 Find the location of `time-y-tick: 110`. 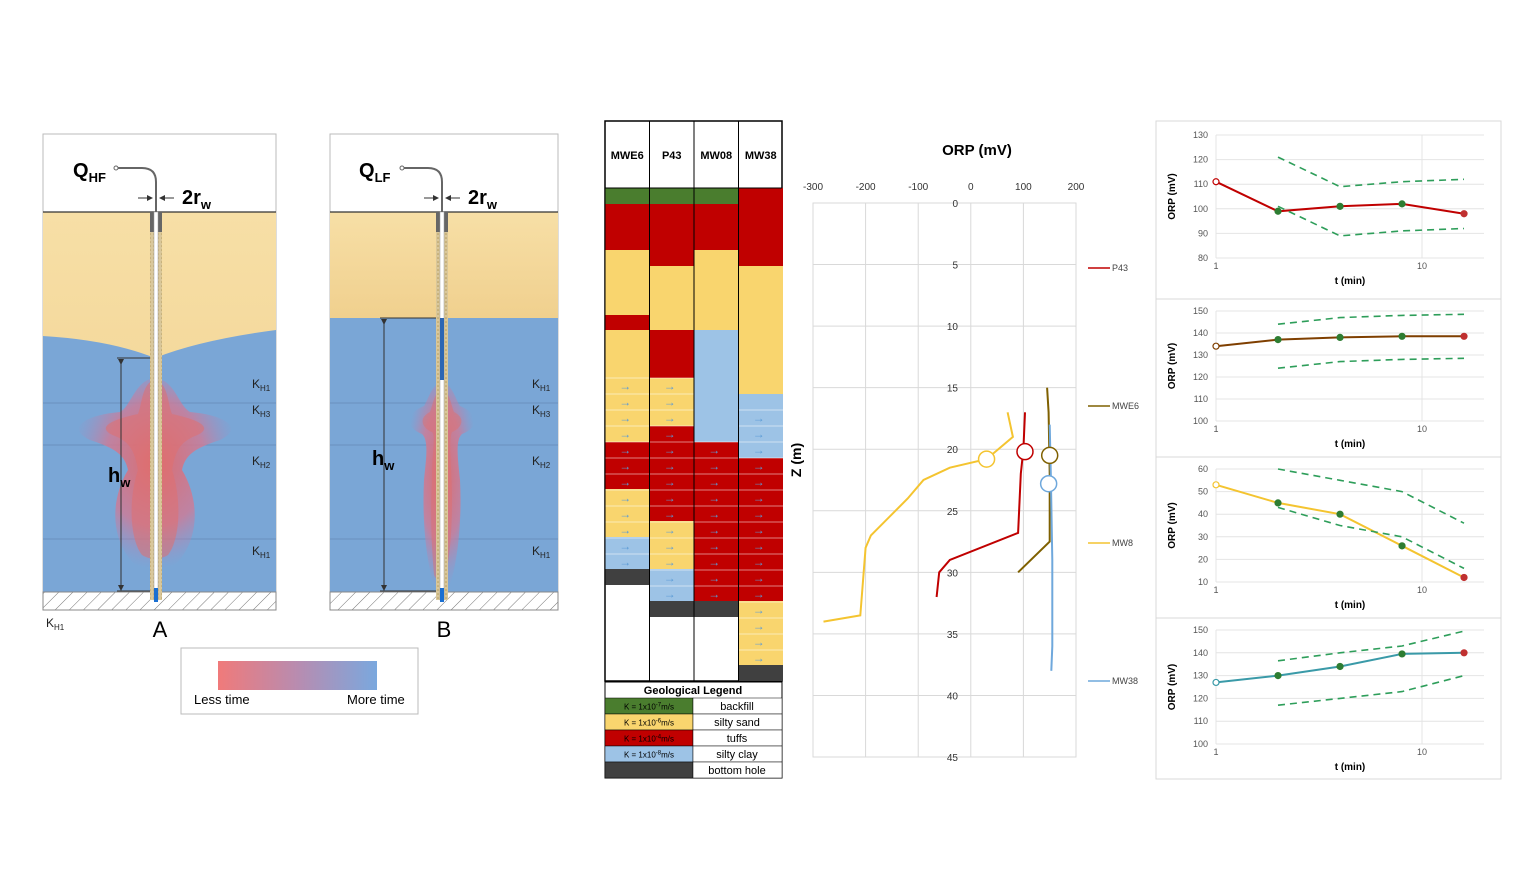

time-y-tick: 110 is located at coordinates (1201, 399).